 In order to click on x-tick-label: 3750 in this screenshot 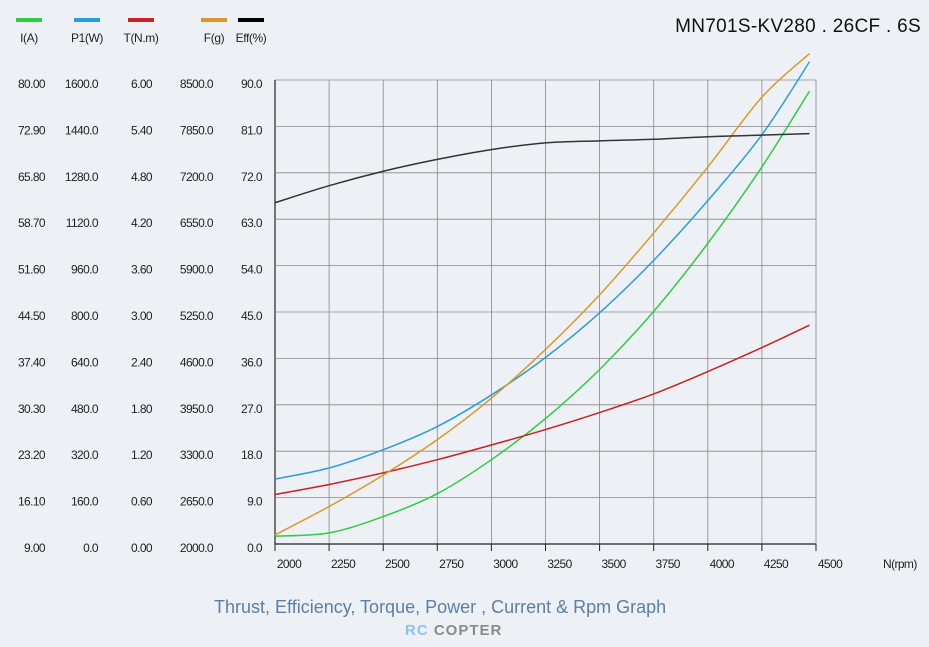, I will do `click(668, 564)`.